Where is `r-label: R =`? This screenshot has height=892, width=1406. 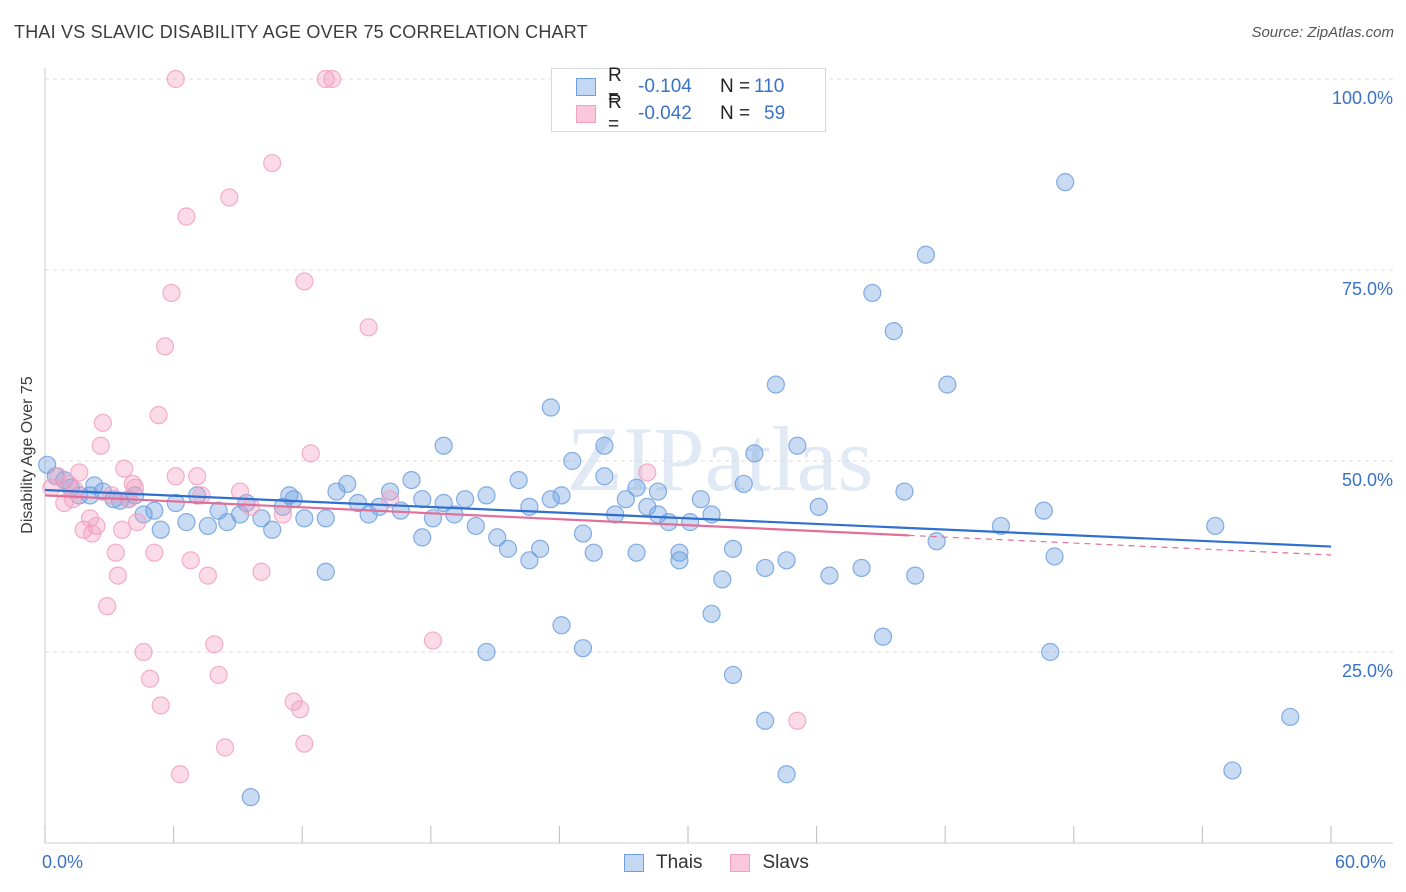
r-label: R = is located at coordinates (615, 86).